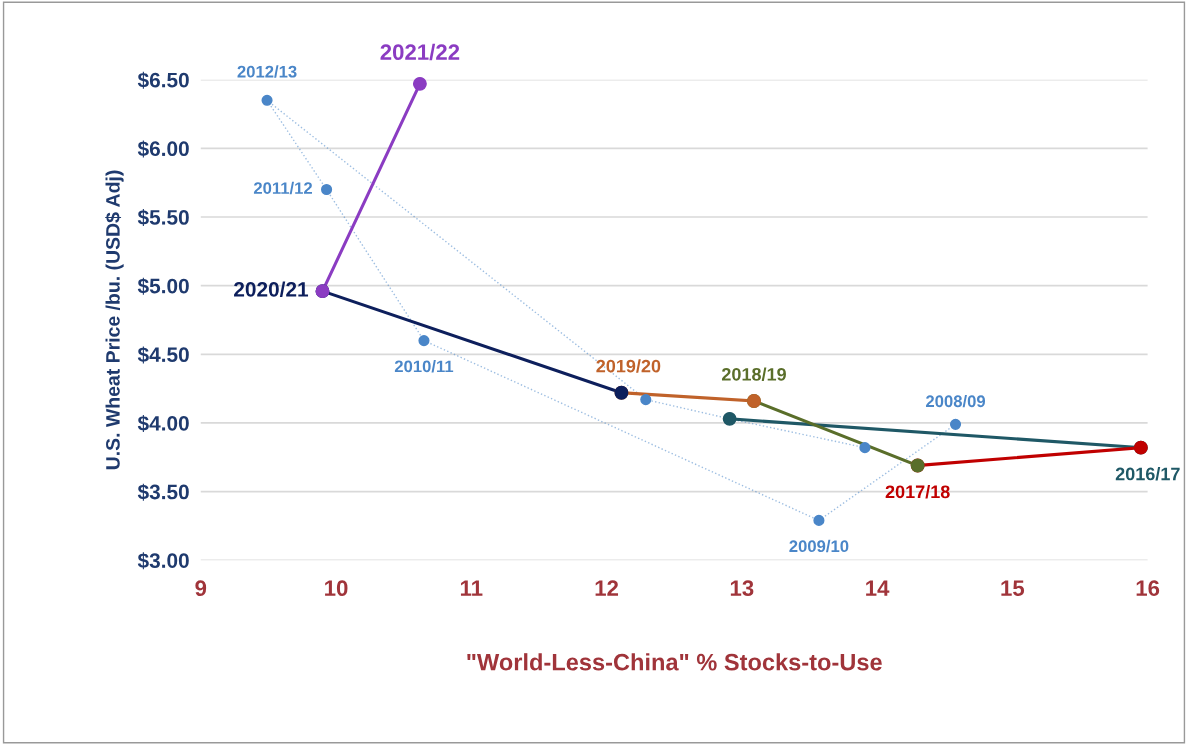 The height and width of the screenshot is (745, 1188). What do you see at coordinates (742, 588) in the screenshot?
I see `x-tick-label: 13` at bounding box center [742, 588].